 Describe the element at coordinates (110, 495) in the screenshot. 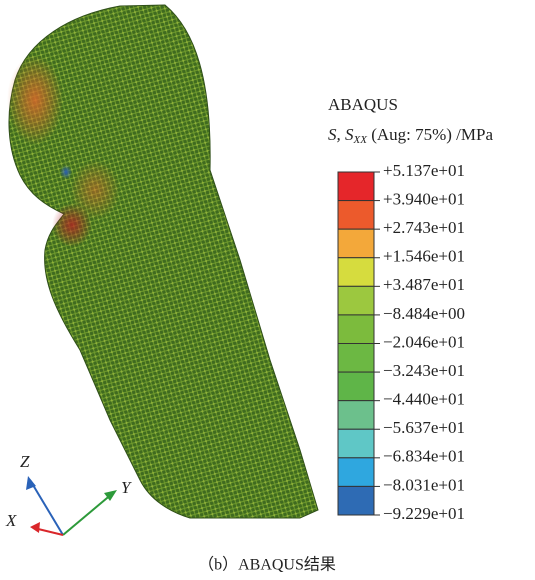

I see `y-arrowhead` at that location.